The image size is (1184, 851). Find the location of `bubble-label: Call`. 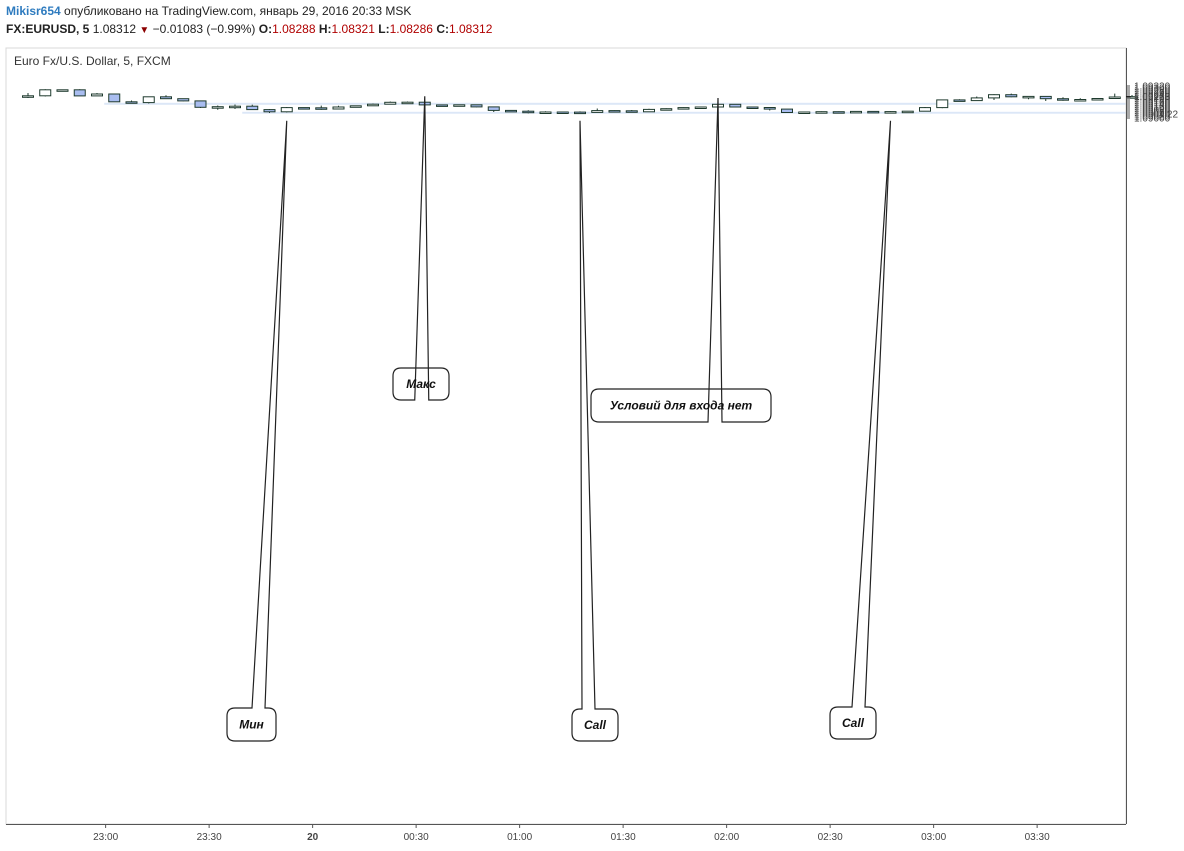

bubble-label: Call is located at coordinates (853, 723).